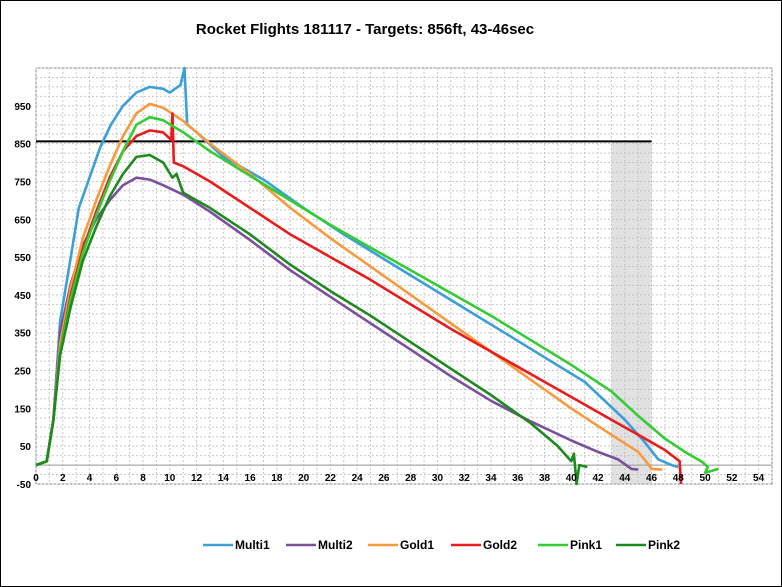 This screenshot has width=782, height=587. What do you see at coordinates (331, 478) in the screenshot?
I see `x-tick-label: 22` at bounding box center [331, 478].